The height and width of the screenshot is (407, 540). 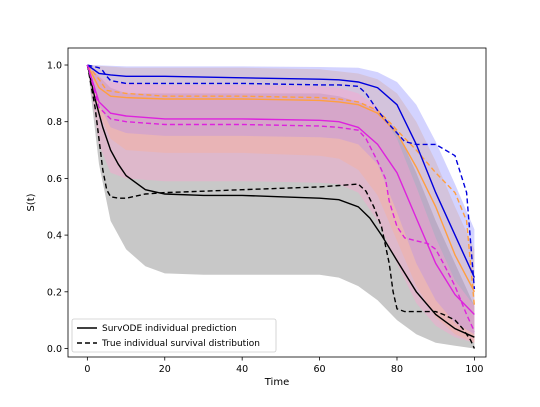 I want to click on y-tick-label: 0.2, so click(x=54, y=292).